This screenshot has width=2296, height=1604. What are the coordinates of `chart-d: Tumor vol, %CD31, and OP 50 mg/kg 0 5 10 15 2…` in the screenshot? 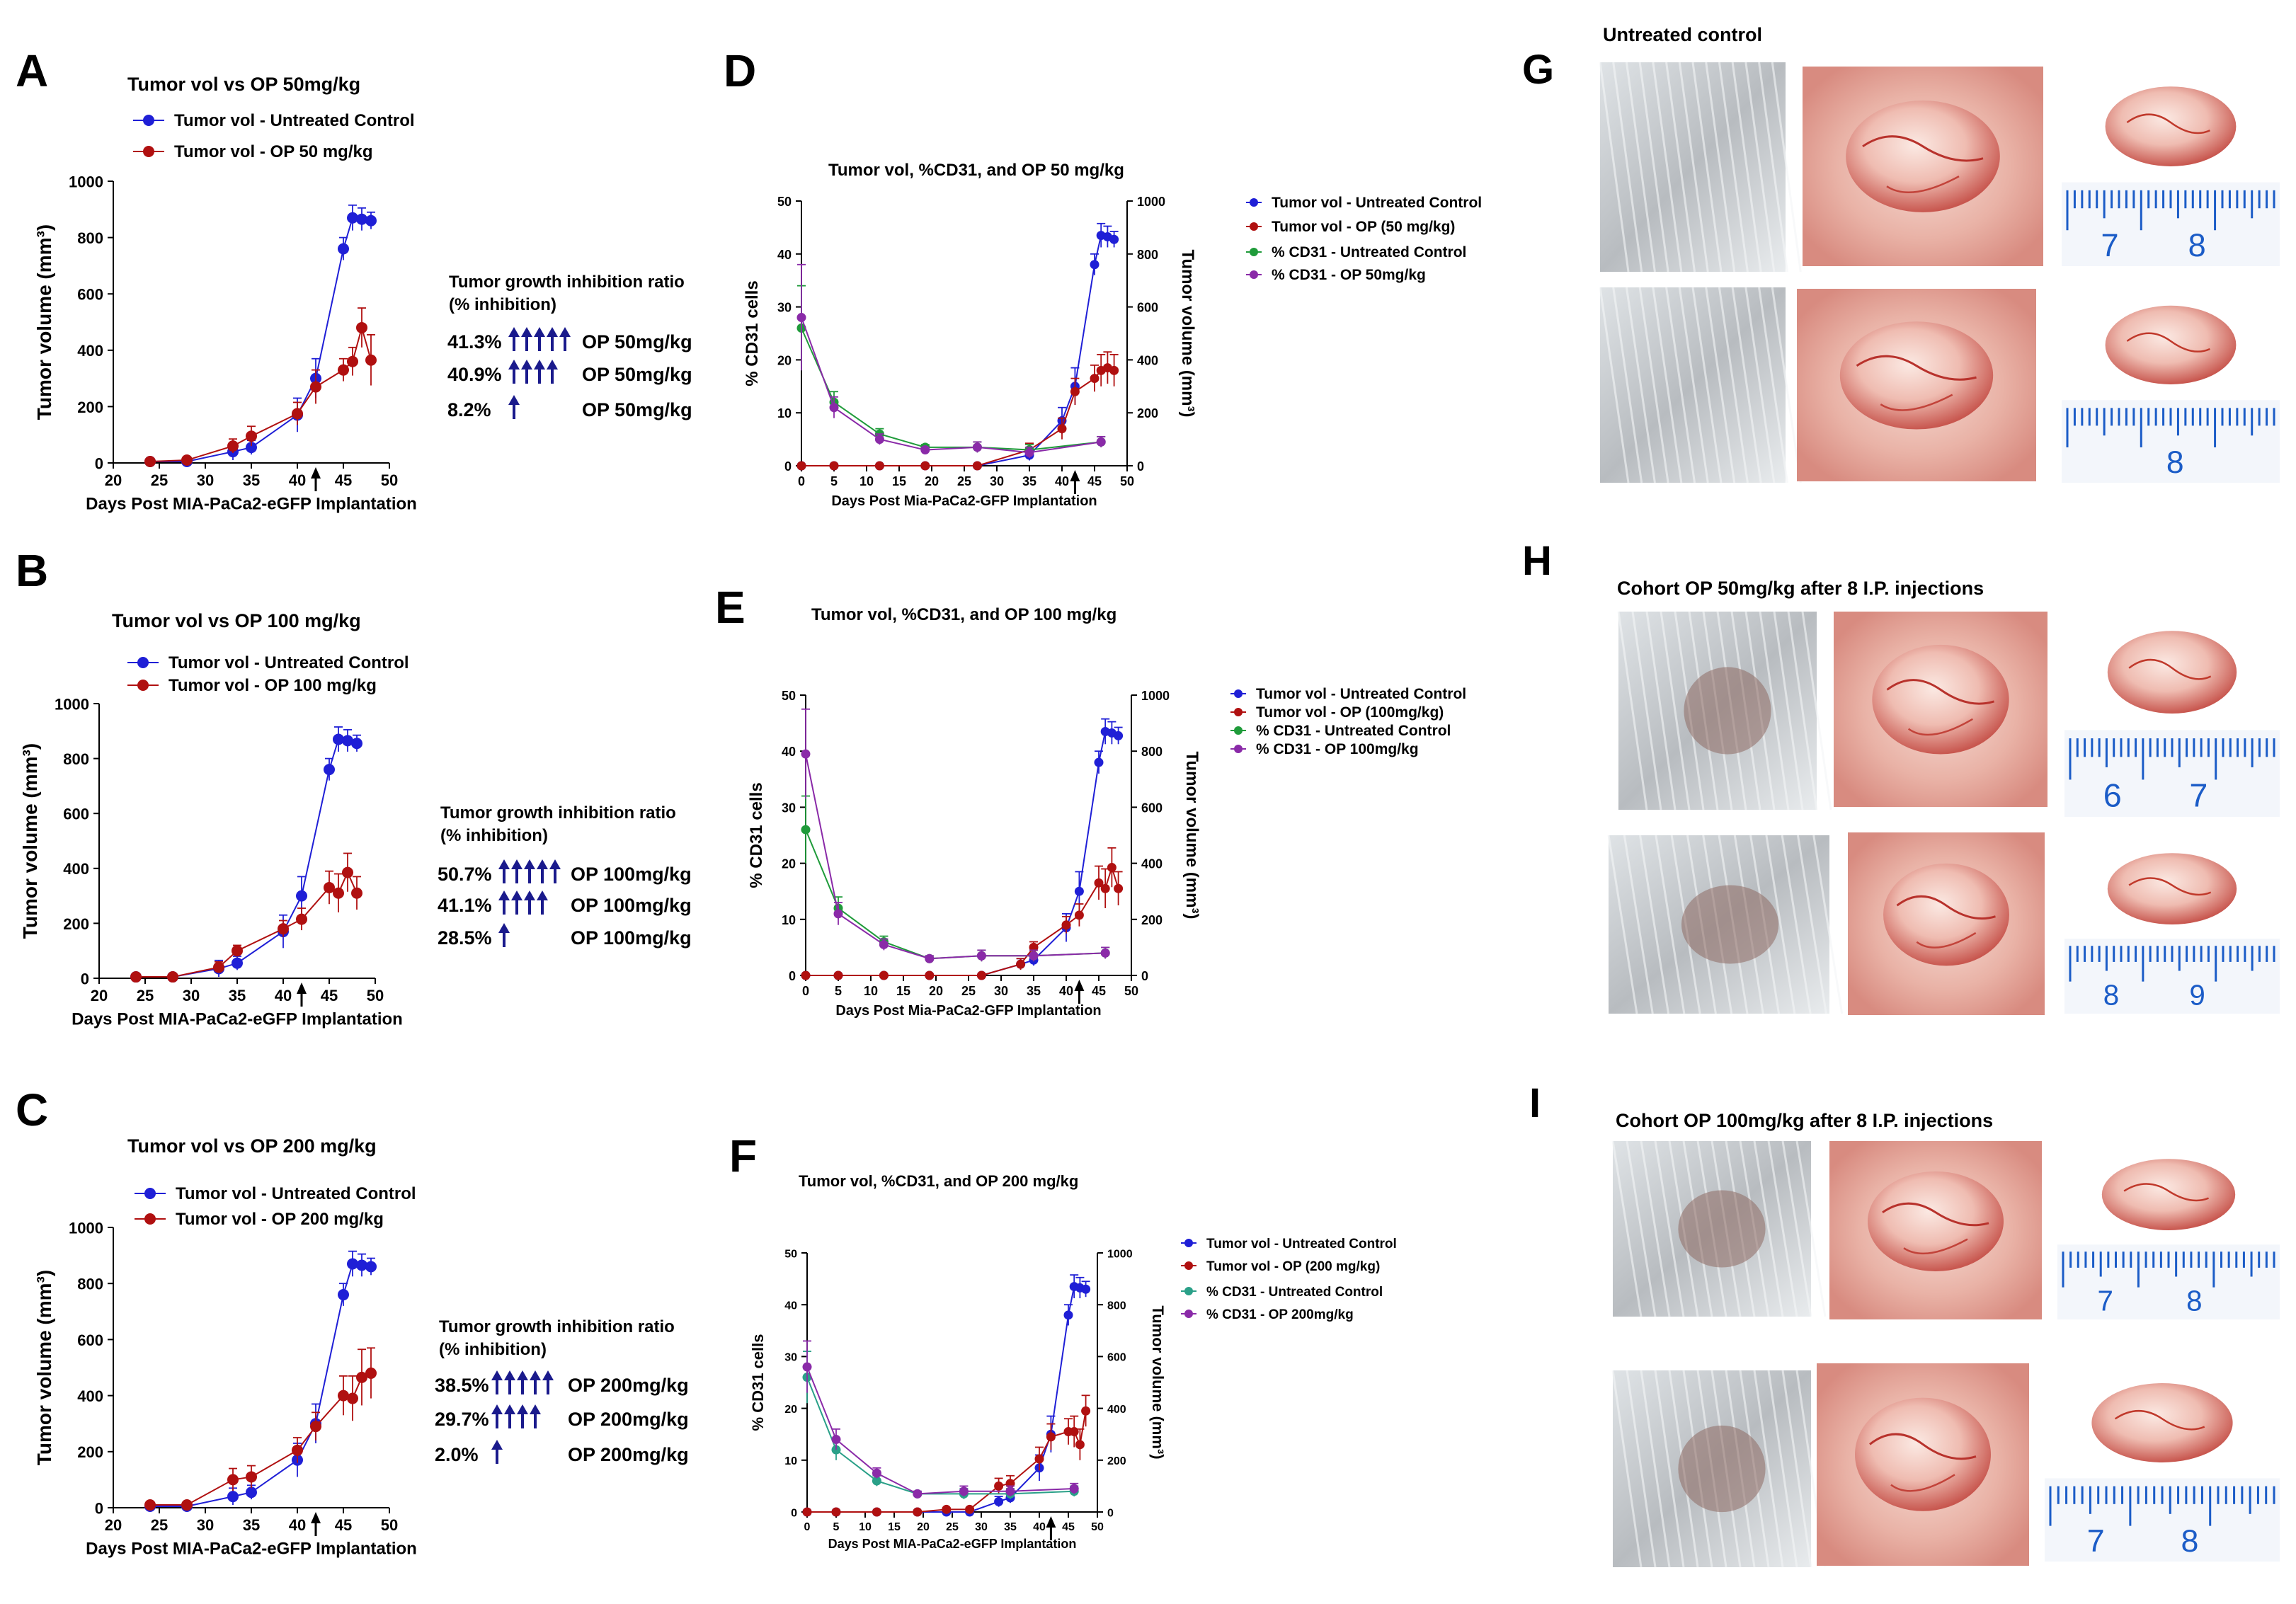 It's located at (1112, 335).